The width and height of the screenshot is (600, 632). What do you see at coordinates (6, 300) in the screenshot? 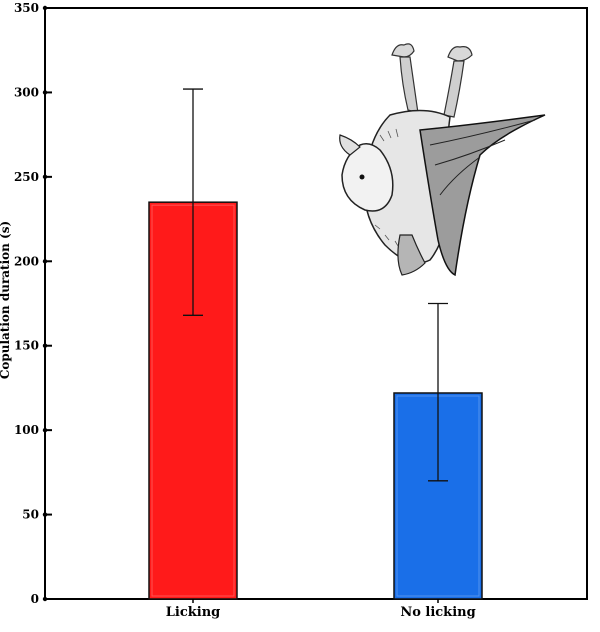
I see `y-axis-title: Copulation duration (s)` at bounding box center [6, 300].